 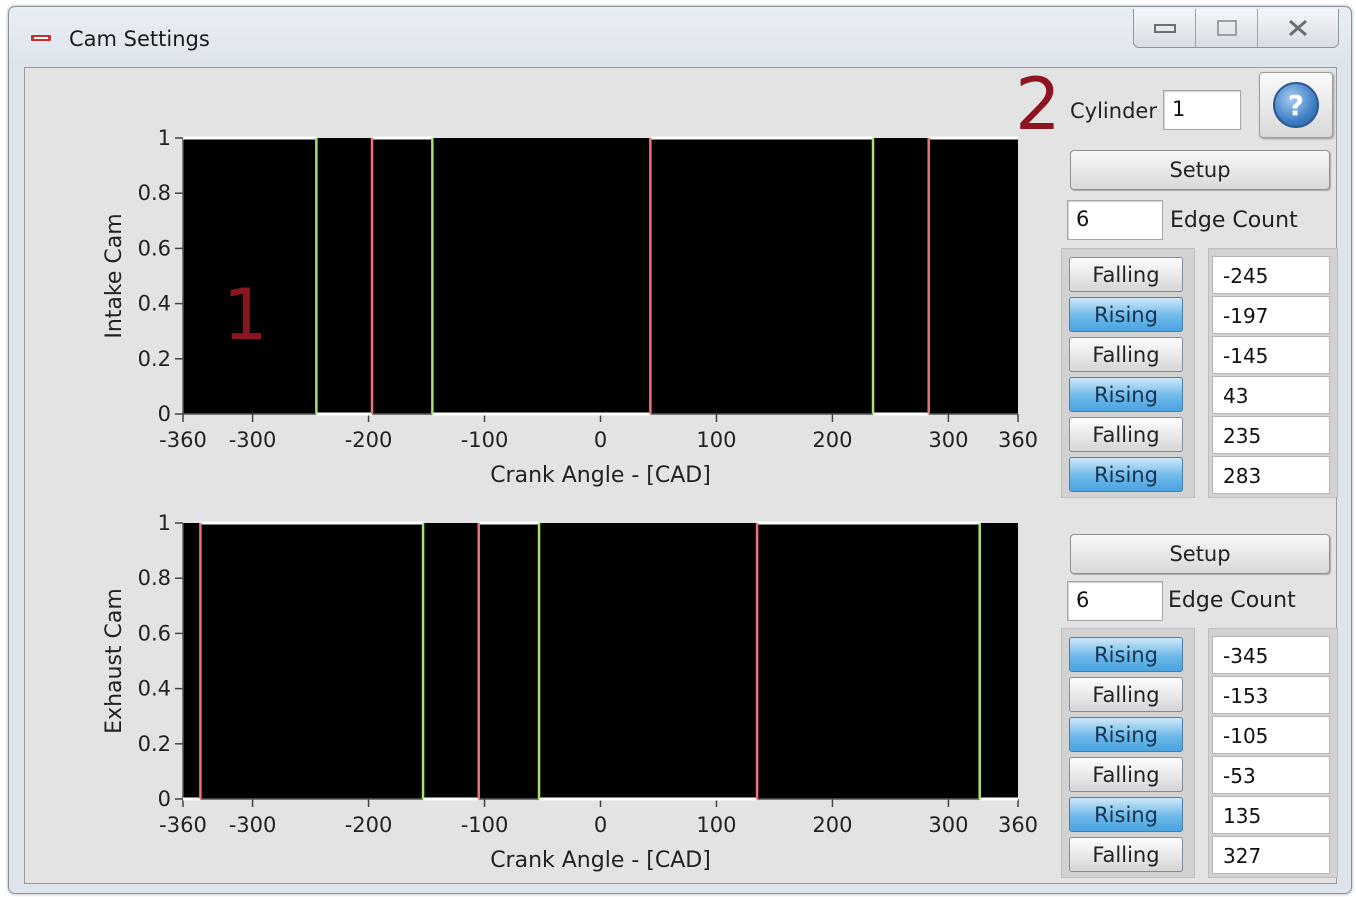 I want to click on cylinder-label: Cylinder, so click(x=1113, y=111).